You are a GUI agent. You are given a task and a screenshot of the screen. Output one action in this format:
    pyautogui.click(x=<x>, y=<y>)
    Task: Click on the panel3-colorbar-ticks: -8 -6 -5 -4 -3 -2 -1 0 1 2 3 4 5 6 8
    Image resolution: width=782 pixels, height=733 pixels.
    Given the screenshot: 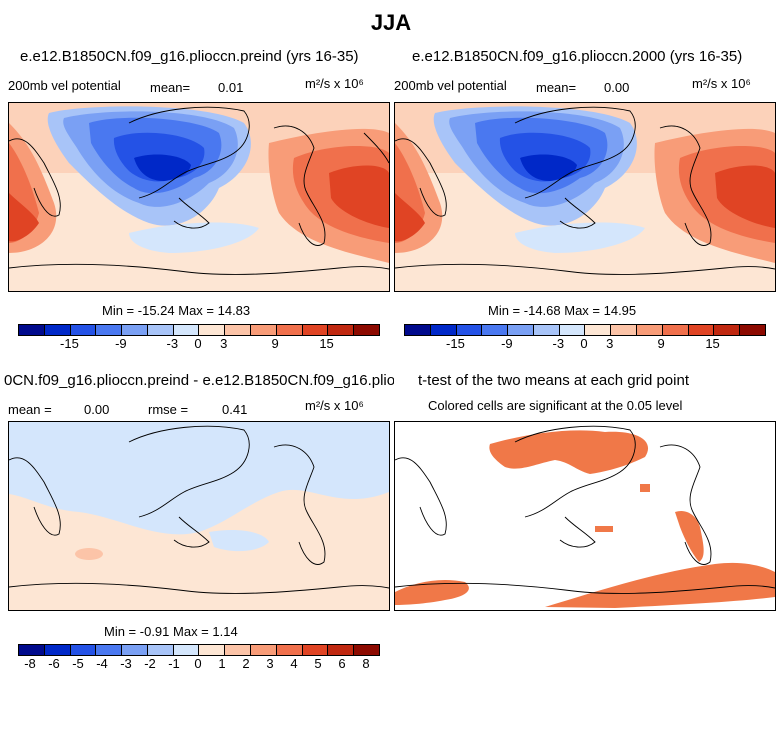 What is the action you would take?
    pyautogui.click(x=198, y=664)
    